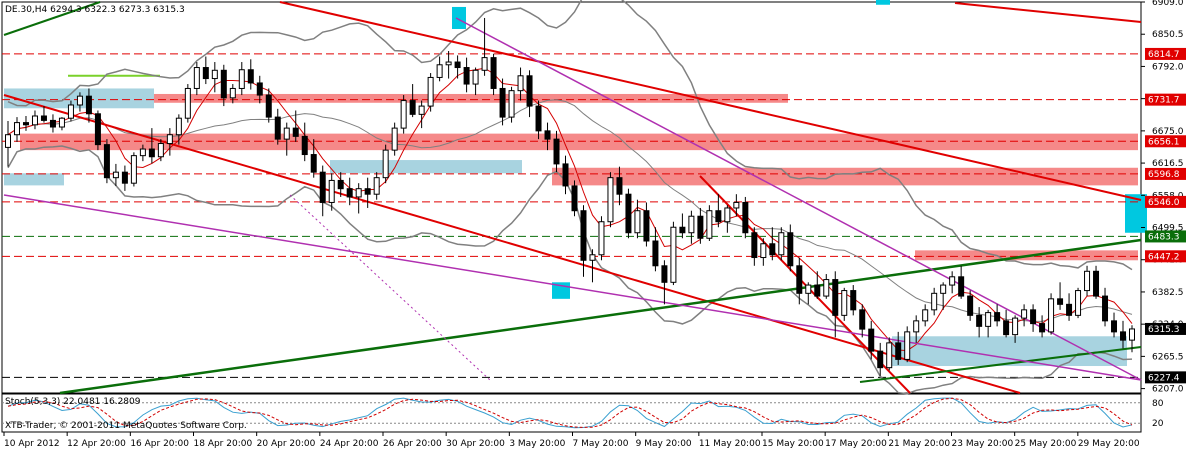 This screenshot has width=1186, height=450. Describe the element at coordinates (286, 444) in the screenshot. I see `x-tick-label: 20 Apr 20:00` at that location.